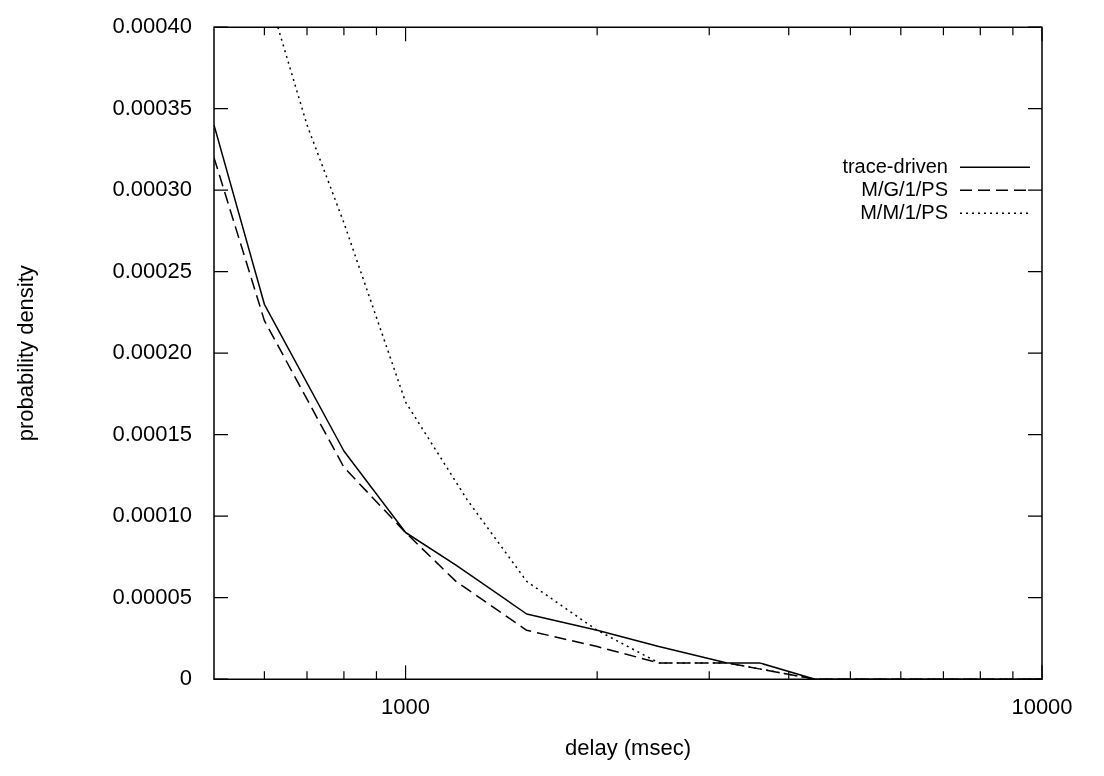  What do you see at coordinates (152, 26) in the screenshot?
I see `y-tick-label: 0.00040` at bounding box center [152, 26].